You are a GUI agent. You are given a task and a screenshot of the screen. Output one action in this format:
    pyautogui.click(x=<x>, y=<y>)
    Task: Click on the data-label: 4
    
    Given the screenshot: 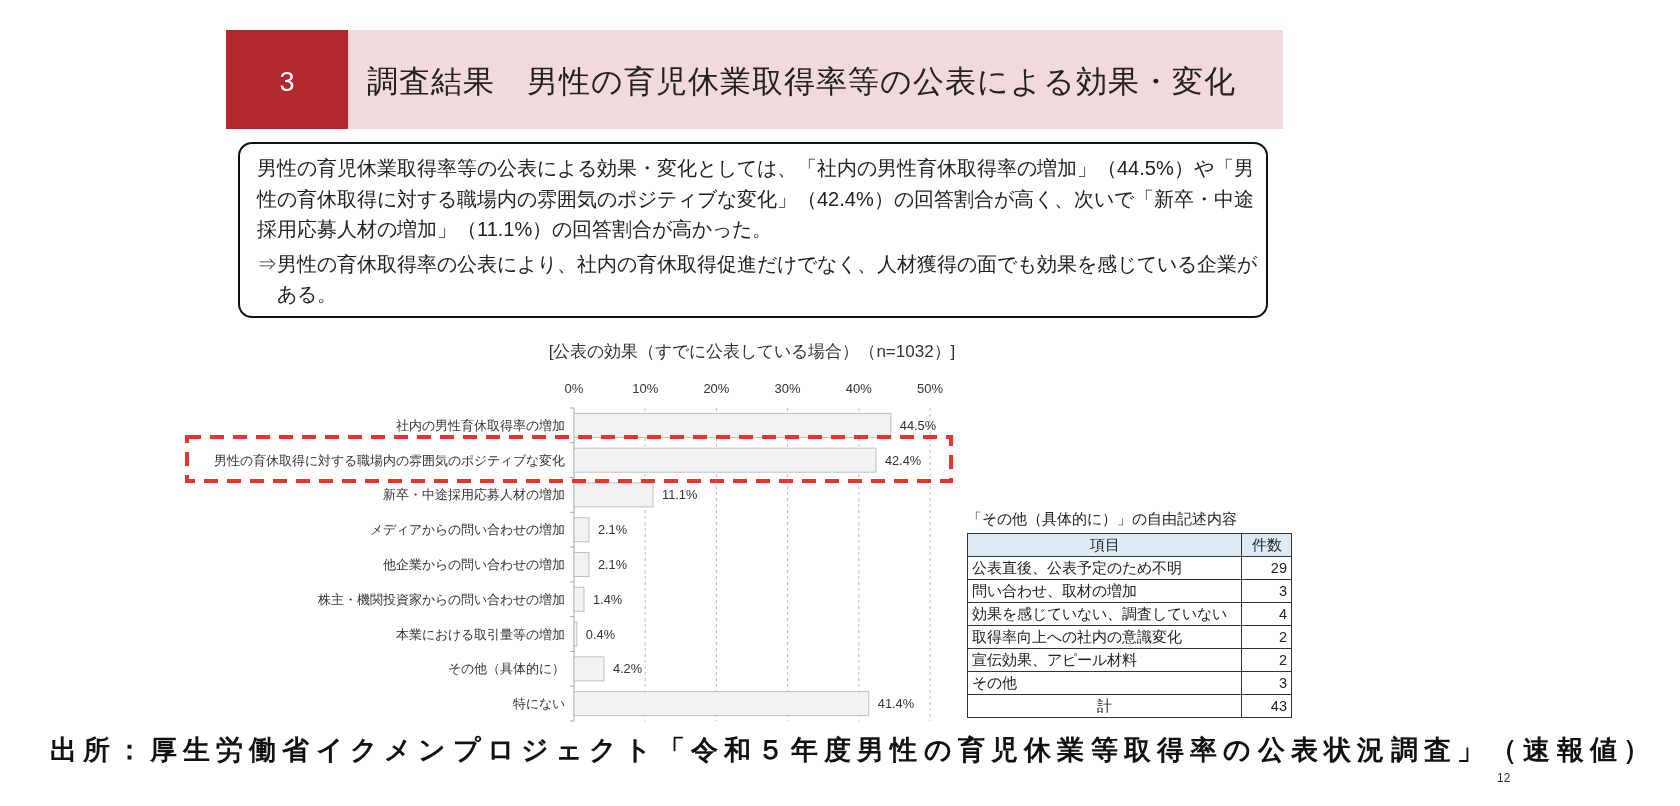 What is the action you would take?
    pyautogui.click(x=1266, y=614)
    